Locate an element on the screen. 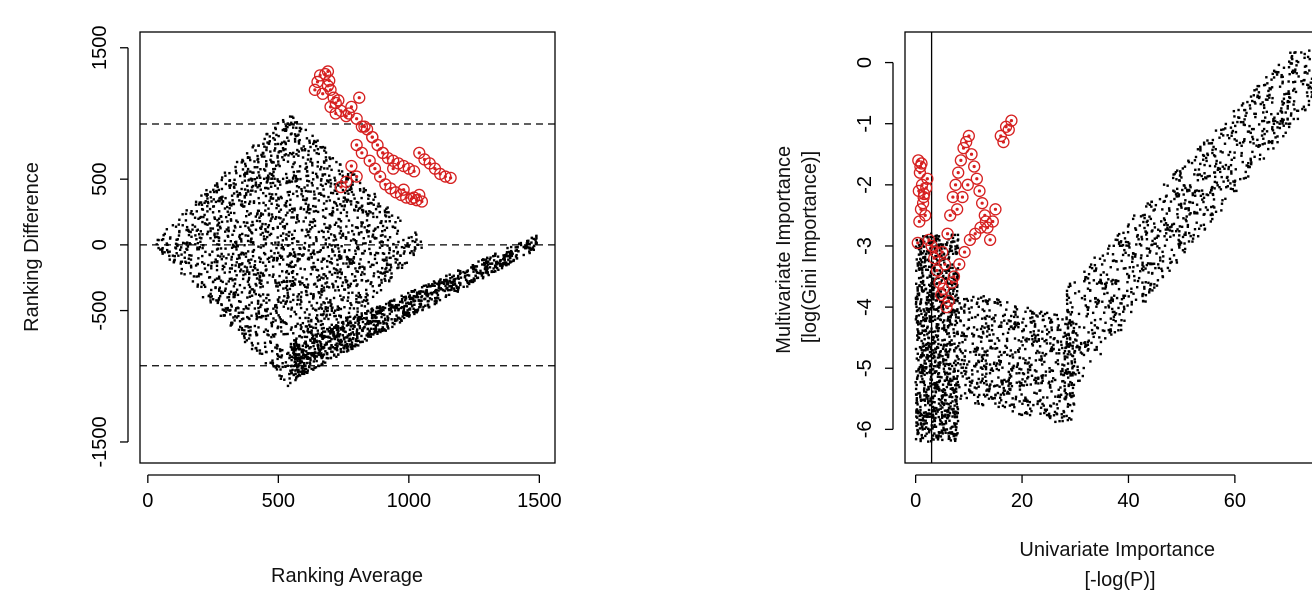  highlighted-point is located at coordinates (382, 153).